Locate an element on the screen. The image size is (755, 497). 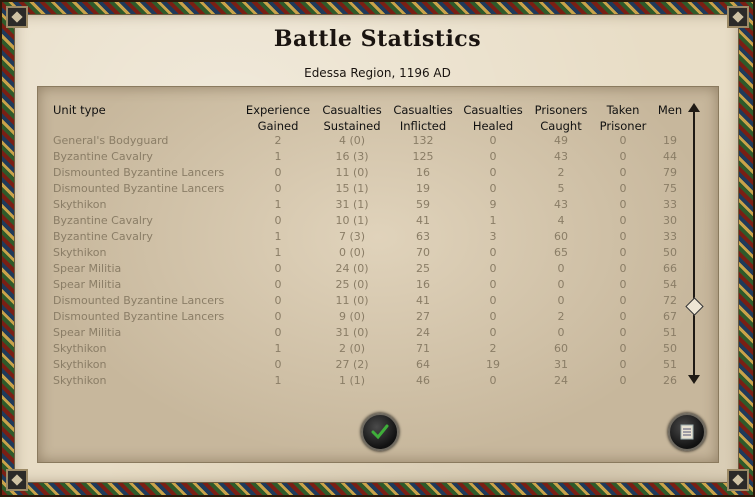
cell-caught: 49 is located at coordinates (561, 140).